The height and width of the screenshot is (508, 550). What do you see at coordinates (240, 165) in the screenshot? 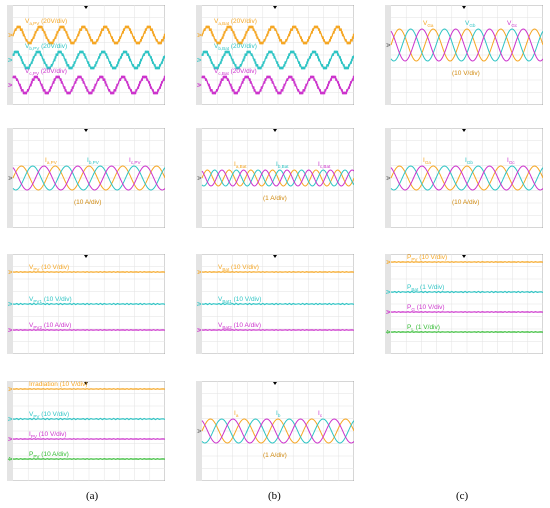
I see `trace-label-1: Ia,Bat` at bounding box center [240, 165].